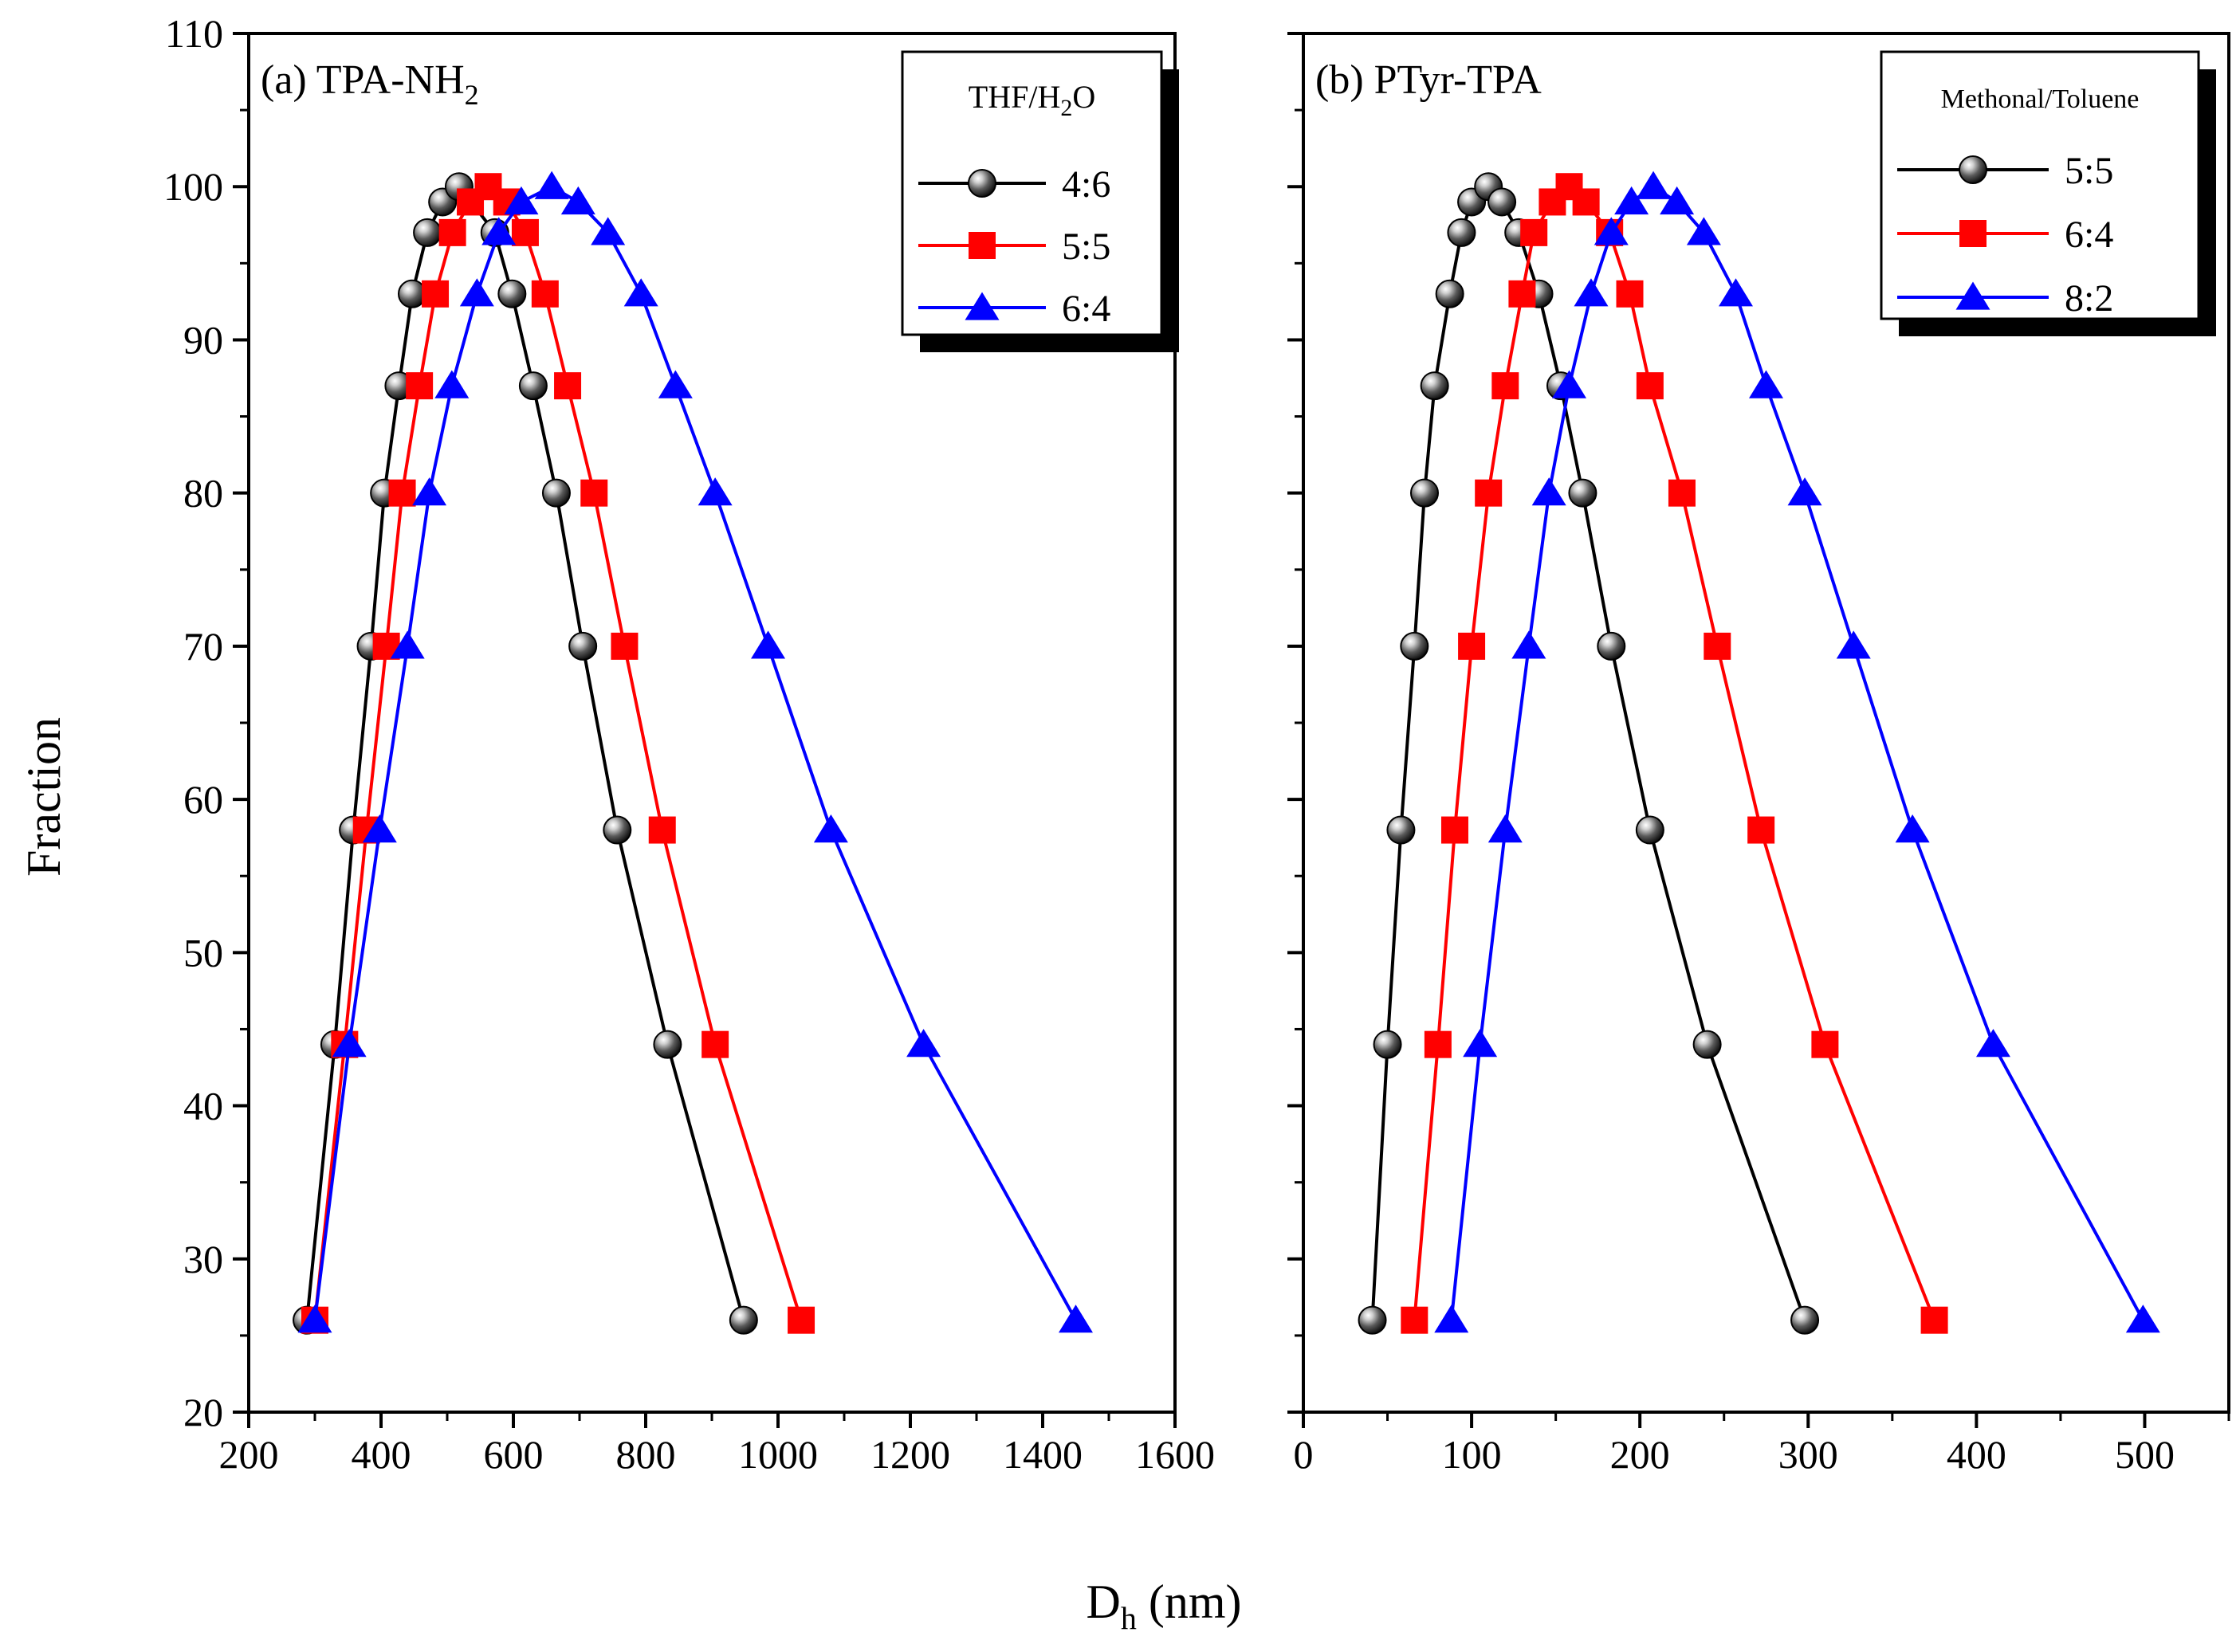 This screenshot has height=1652, width=2240. I want to click on x-tick-label: 0, so click(1304, 1454).